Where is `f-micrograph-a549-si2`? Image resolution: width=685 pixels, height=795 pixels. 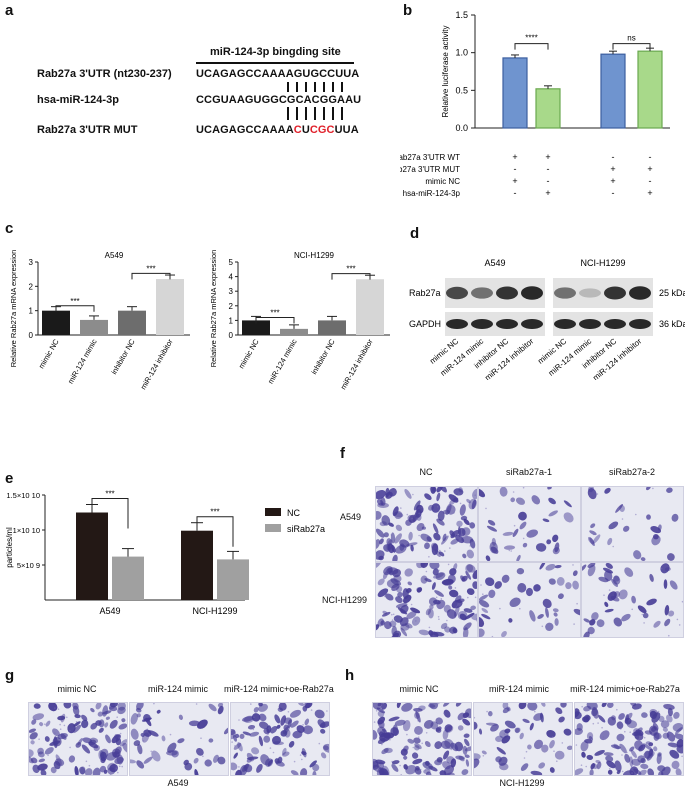
f-micrograph-a549-si2 is located at coordinates (632, 524).